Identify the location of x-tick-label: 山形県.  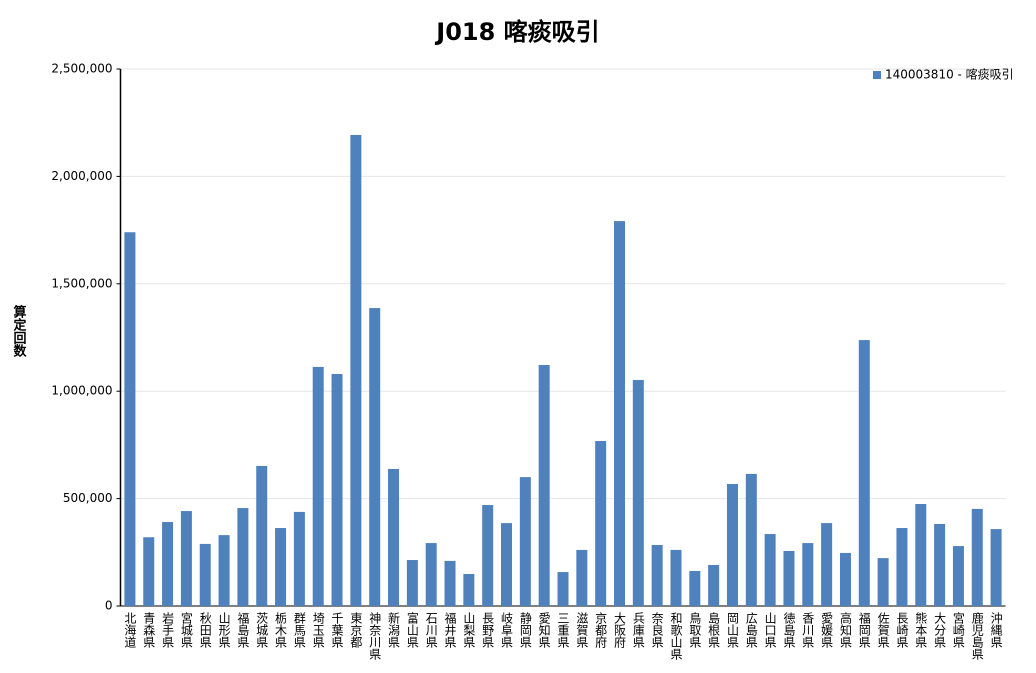
(224, 630).